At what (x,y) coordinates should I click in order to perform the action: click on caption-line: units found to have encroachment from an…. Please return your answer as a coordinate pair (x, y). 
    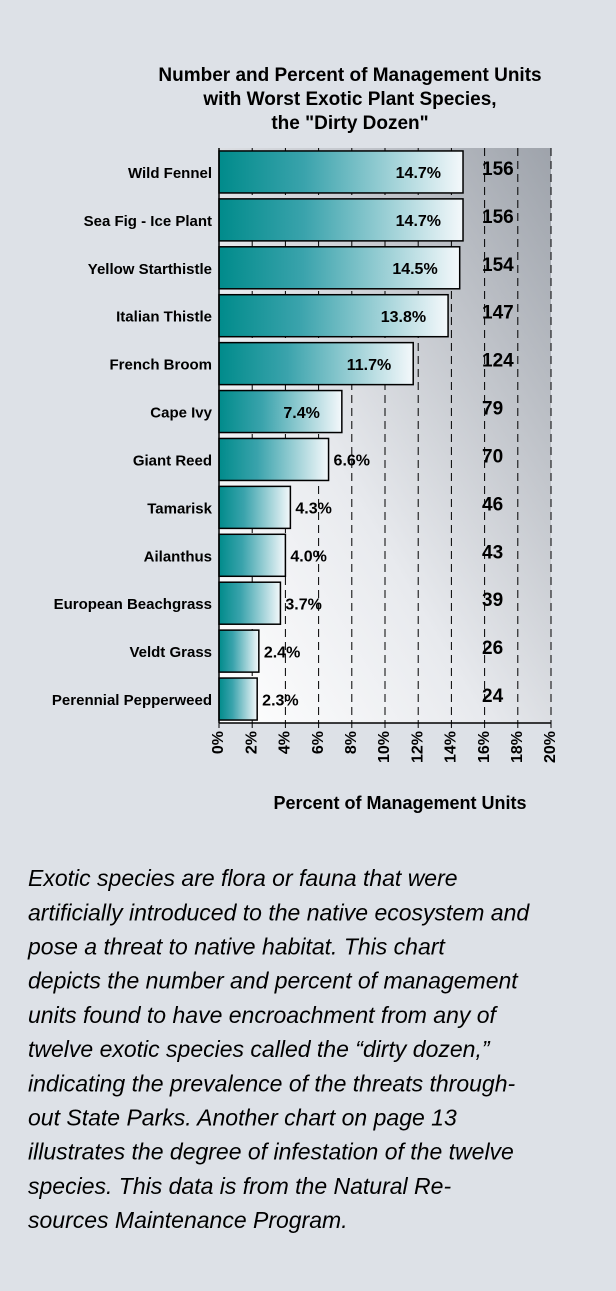
    Looking at the image, I should click on (263, 1015).